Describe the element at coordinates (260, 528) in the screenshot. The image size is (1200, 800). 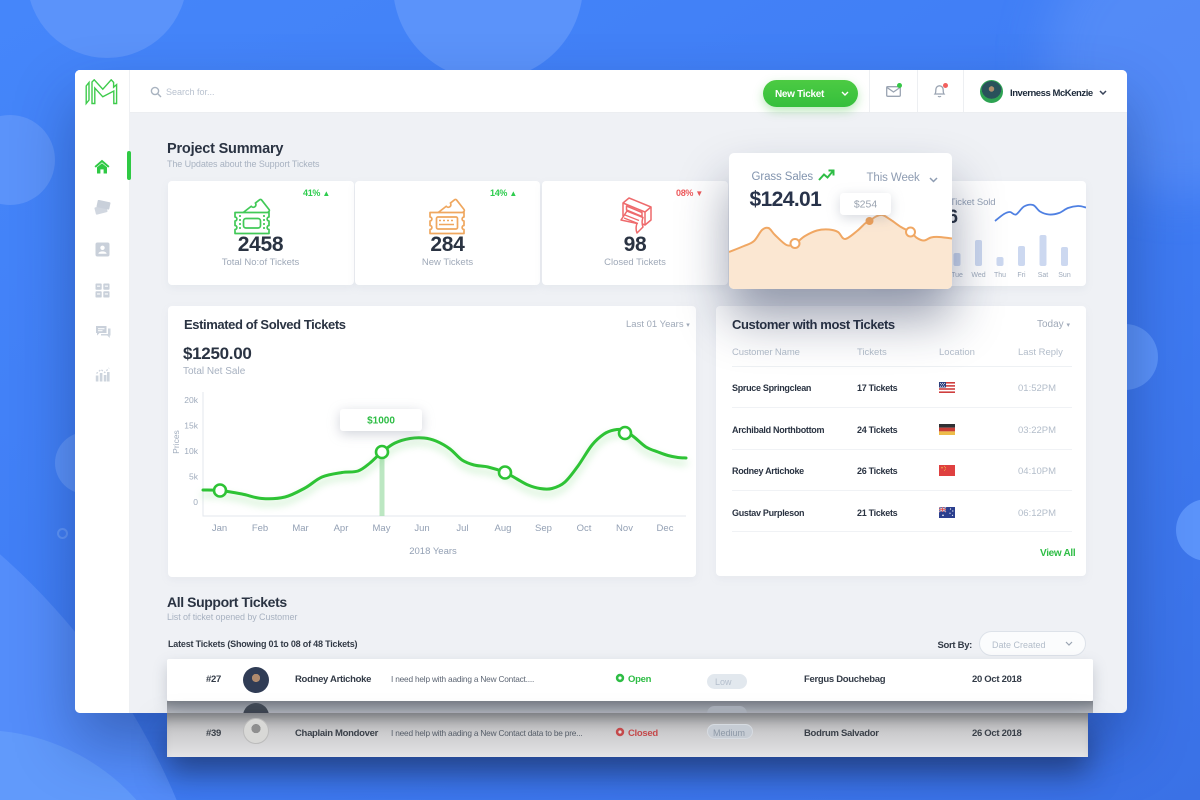
I see `svg-text: Feb` at that location.